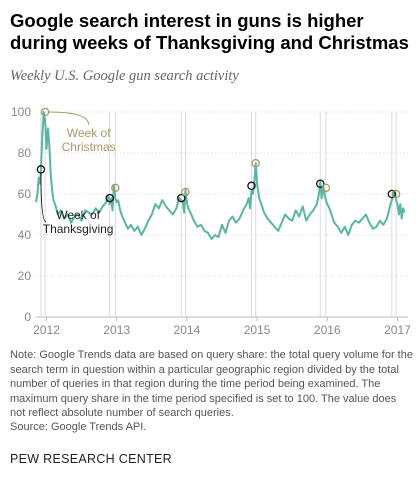  What do you see at coordinates (327, 330) in the screenshot?
I see `x-tick-label: 2016` at bounding box center [327, 330].